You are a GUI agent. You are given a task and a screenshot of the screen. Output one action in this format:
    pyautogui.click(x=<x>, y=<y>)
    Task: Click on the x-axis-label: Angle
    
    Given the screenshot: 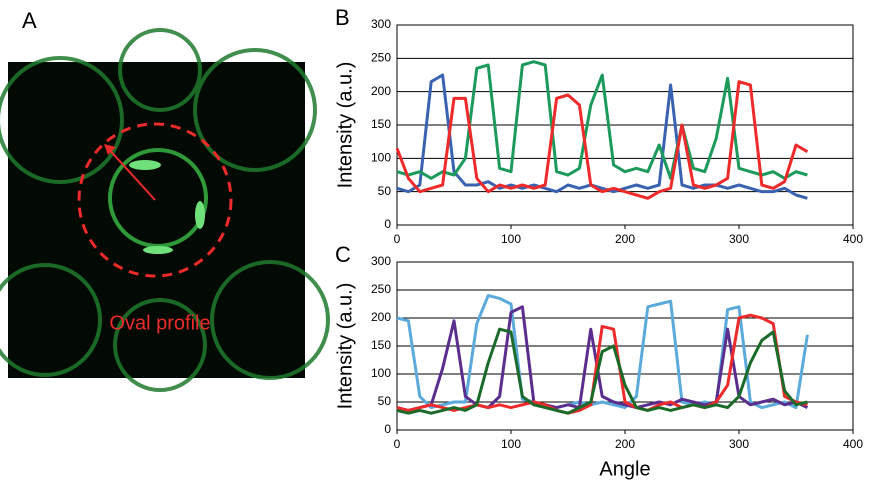 What is the action you would take?
    pyautogui.click(x=624, y=469)
    